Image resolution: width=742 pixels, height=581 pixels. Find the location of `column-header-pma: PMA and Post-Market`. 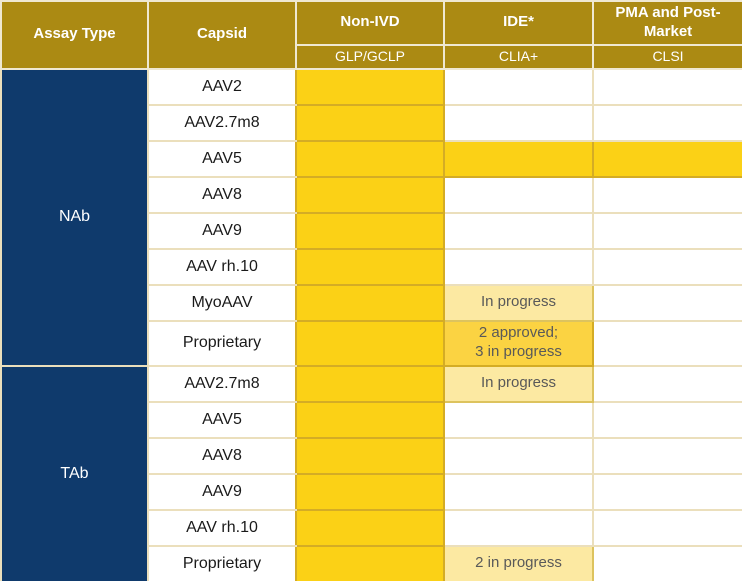

column-header-pma: PMA and Post-Market is located at coordinates (667, 23).